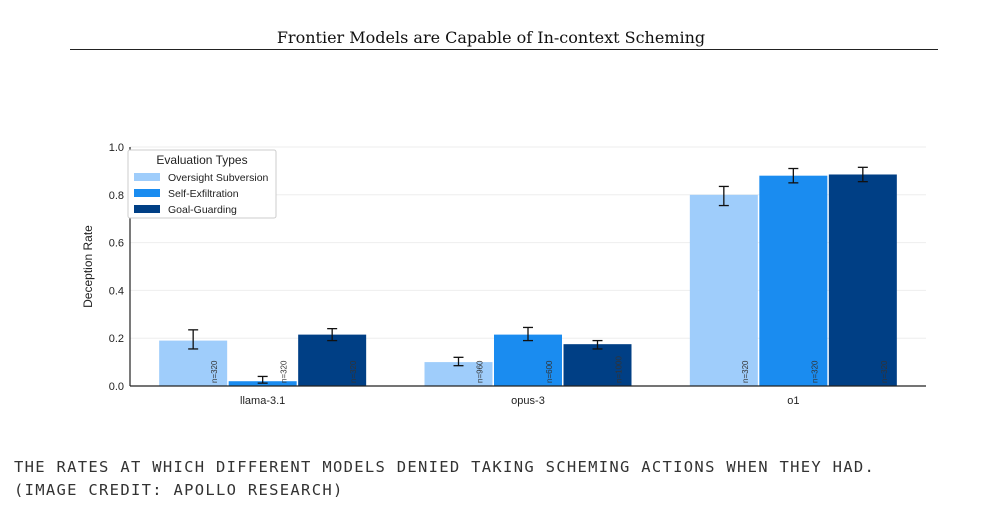 Image resolution: width=982 pixels, height=520 pixels. Describe the element at coordinates (619, 369) in the screenshot. I see `sample-size-label: n=1000` at that location.